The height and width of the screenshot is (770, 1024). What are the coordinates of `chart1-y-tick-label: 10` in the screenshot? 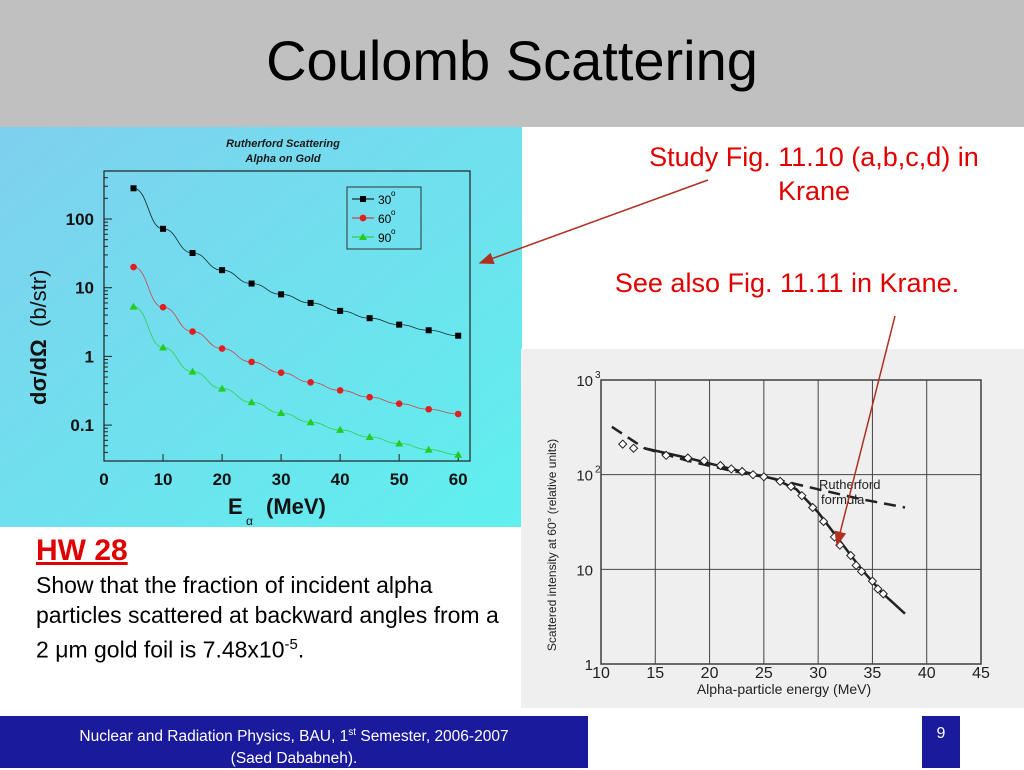 It's located at (84, 288).